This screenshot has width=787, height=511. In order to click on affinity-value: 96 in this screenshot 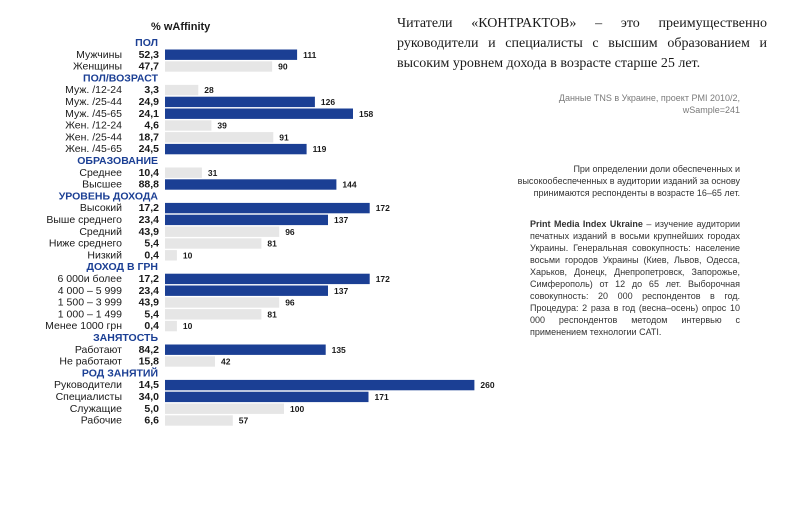, I will do `click(290, 232)`.